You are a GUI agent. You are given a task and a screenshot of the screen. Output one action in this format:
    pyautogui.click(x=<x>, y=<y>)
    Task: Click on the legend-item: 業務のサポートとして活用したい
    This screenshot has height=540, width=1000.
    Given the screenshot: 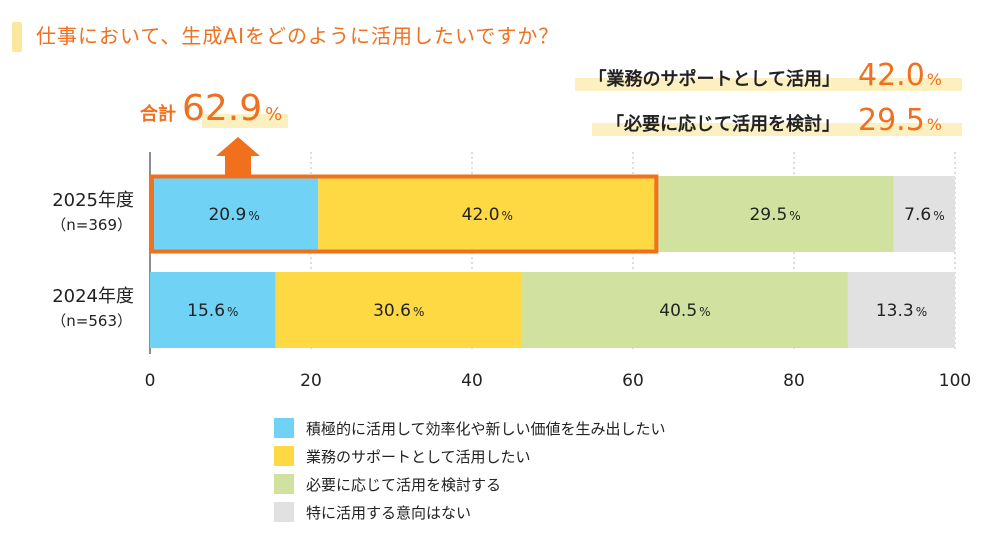 What is the action you would take?
    pyautogui.click(x=470, y=456)
    